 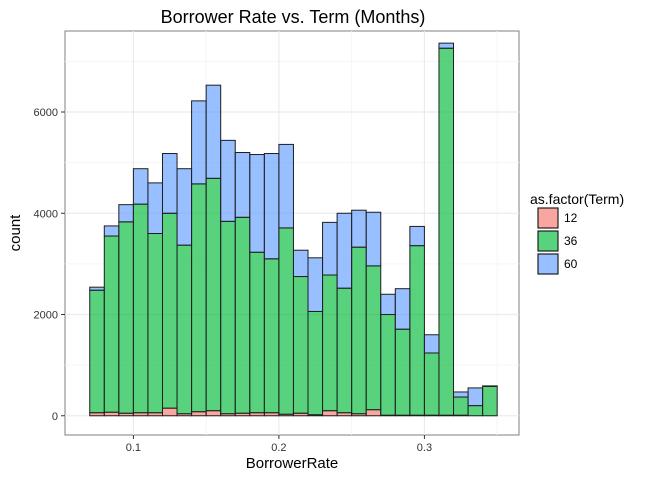 What do you see at coordinates (424, 448) in the screenshot?
I see `x-tick-label: 0.3` at bounding box center [424, 448].